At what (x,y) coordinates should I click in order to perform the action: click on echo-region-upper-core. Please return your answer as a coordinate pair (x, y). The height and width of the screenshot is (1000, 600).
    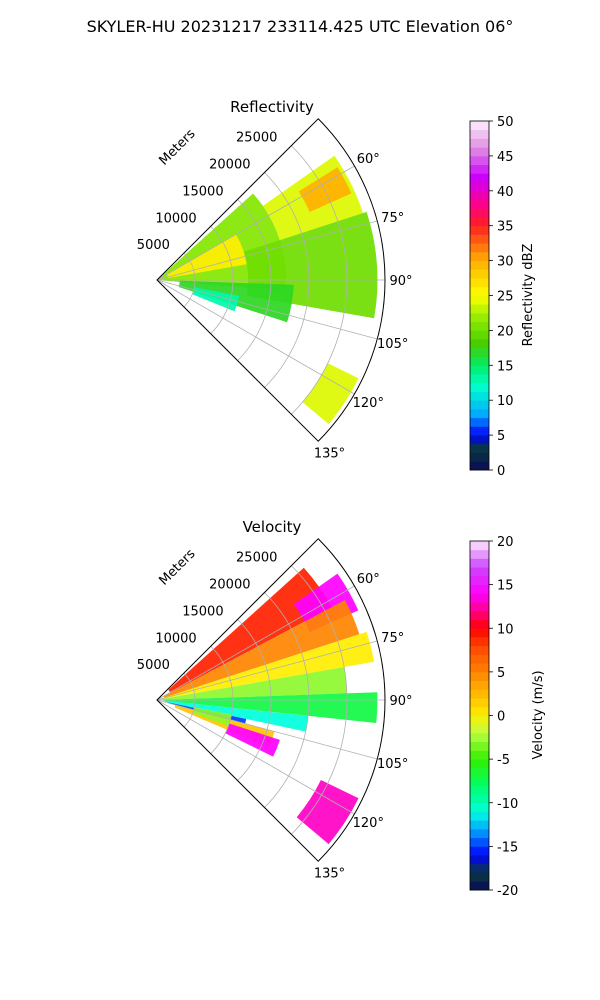
    Looking at the image, I should click on (325, 189).